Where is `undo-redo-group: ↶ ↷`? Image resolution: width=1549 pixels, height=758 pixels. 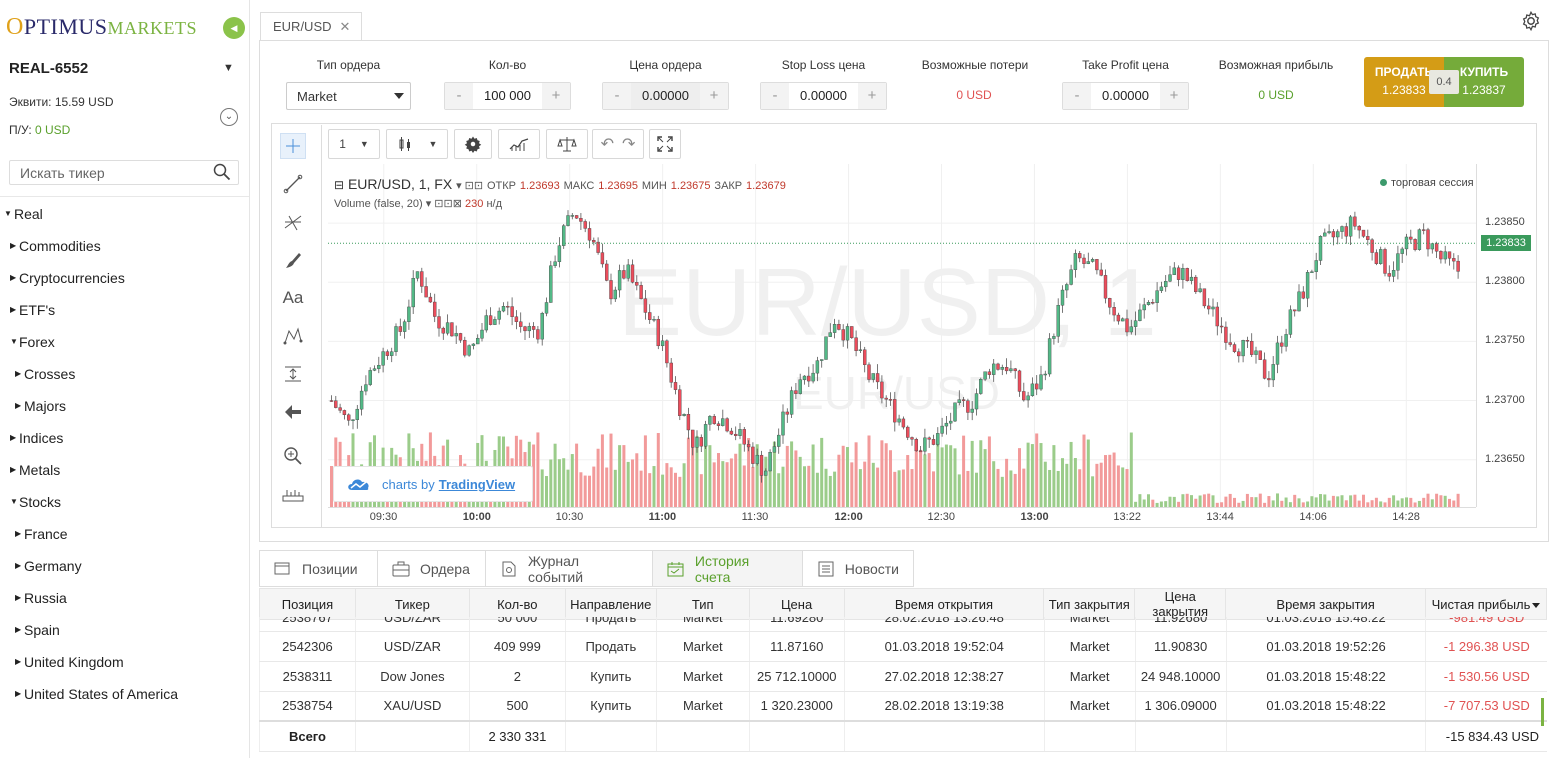 undo-redo-group: ↶ ↷ is located at coordinates (618, 144).